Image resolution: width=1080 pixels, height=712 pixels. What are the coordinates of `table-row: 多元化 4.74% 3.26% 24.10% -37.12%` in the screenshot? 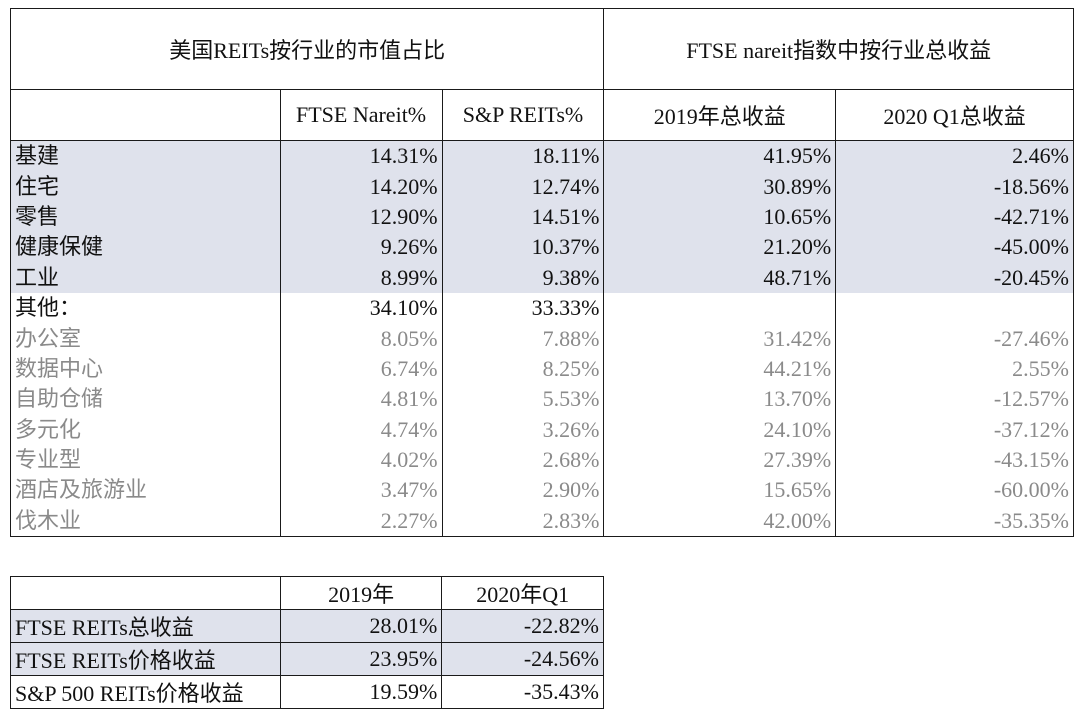 It's located at (542, 429).